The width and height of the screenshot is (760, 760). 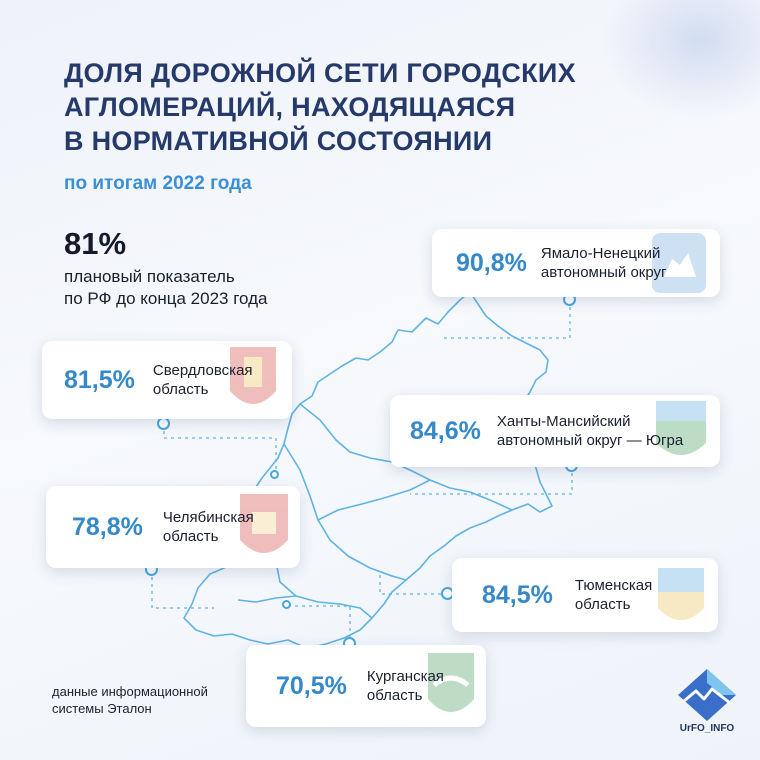 What do you see at coordinates (413, 583) in the screenshot?
I see `connector-tyumen` at bounding box center [413, 583].